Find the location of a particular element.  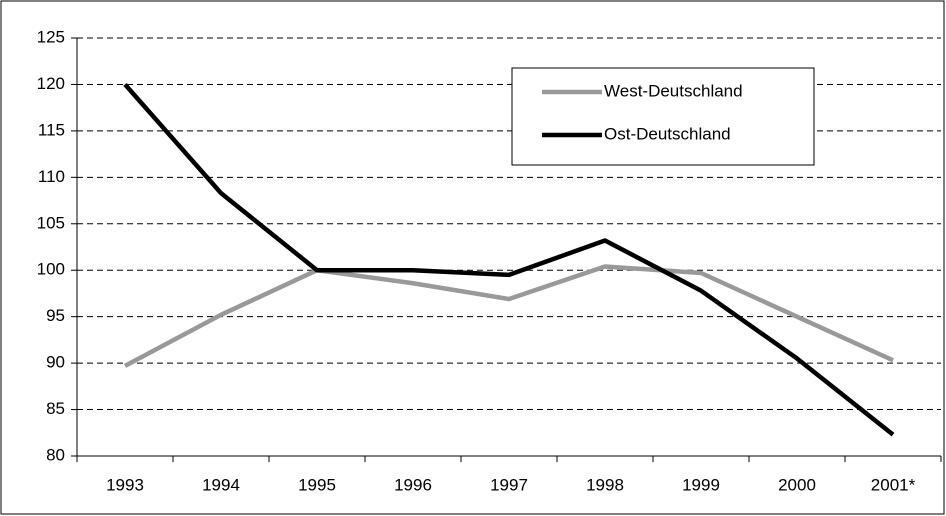

legend-box is located at coordinates (663, 116).